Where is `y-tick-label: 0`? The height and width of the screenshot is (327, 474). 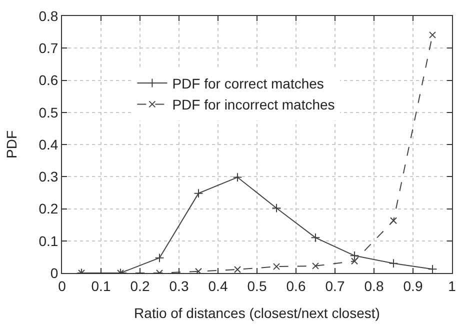
y-tick-label: 0 is located at coordinates (54, 272).